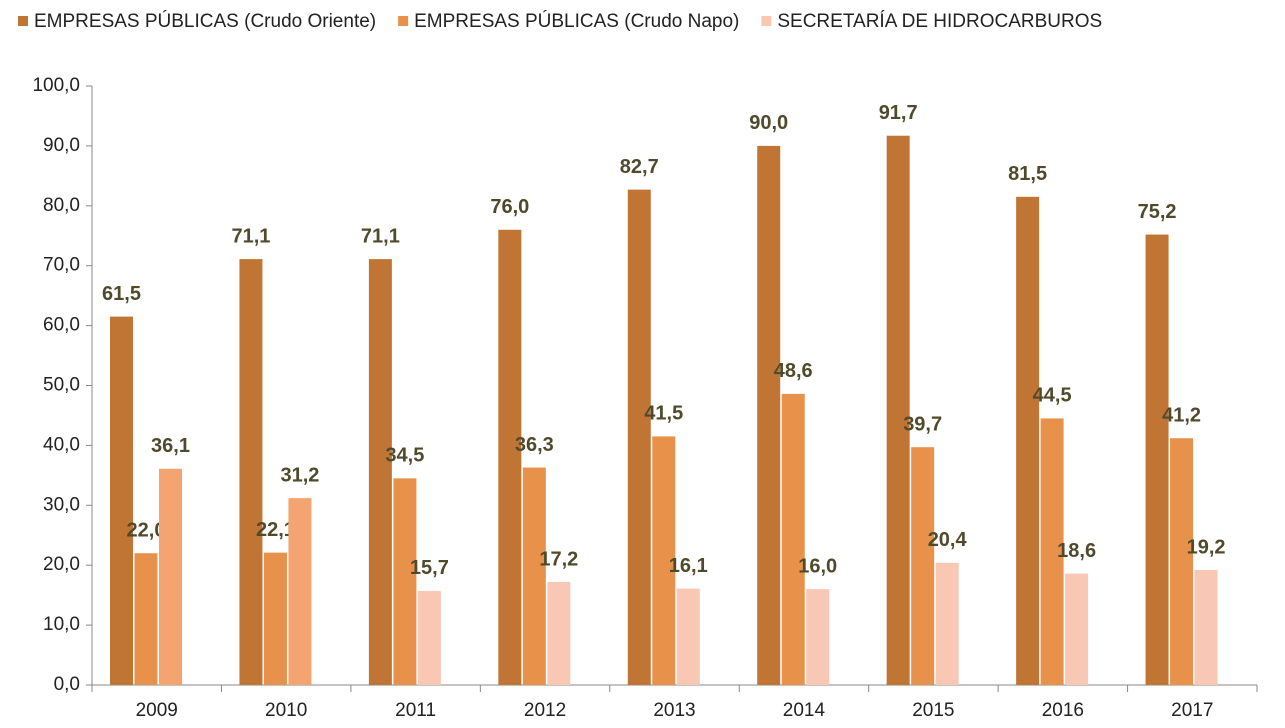 This screenshot has height=728, width=1285. I want to click on value-label: 41,5, so click(663, 414).